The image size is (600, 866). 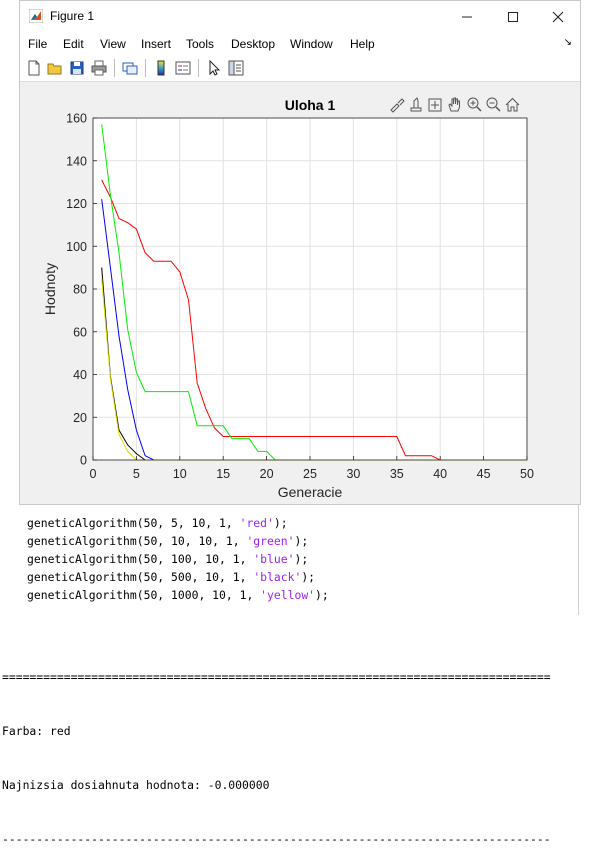 I want to click on code-string-arg: 'black', so click(x=277, y=577).